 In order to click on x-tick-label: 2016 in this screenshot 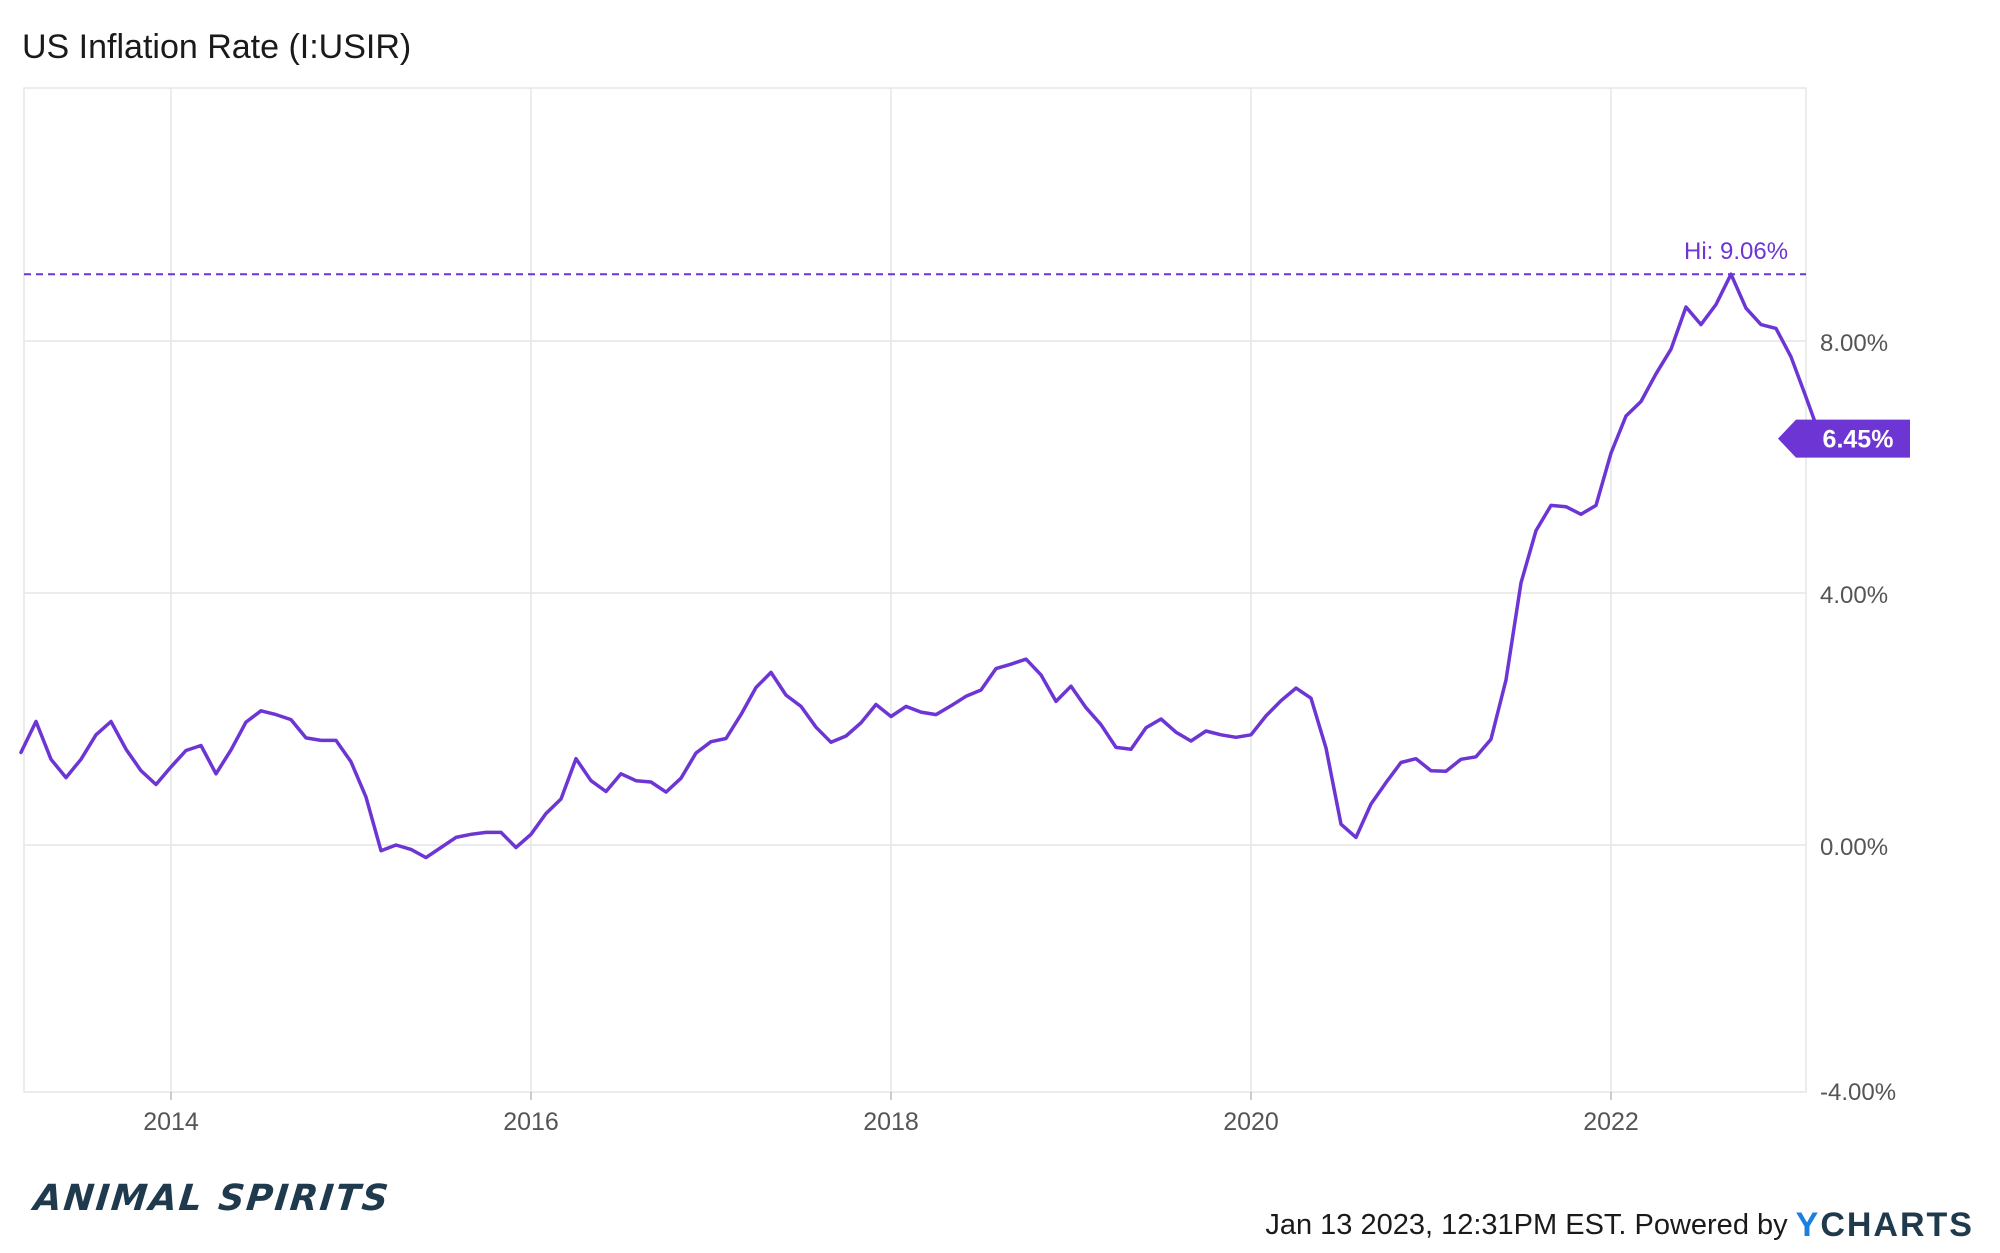, I will do `click(531, 1122)`.